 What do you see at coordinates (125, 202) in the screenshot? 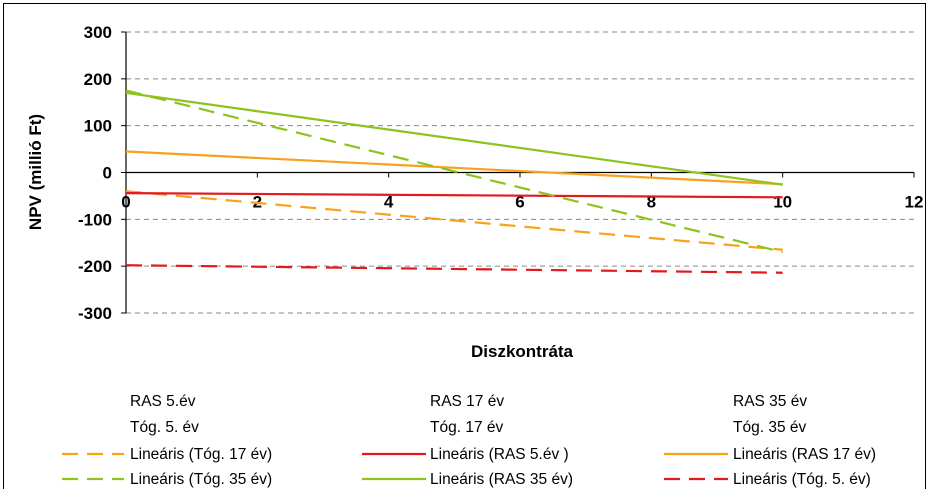
I see `x-tick-label: 0` at bounding box center [125, 202].